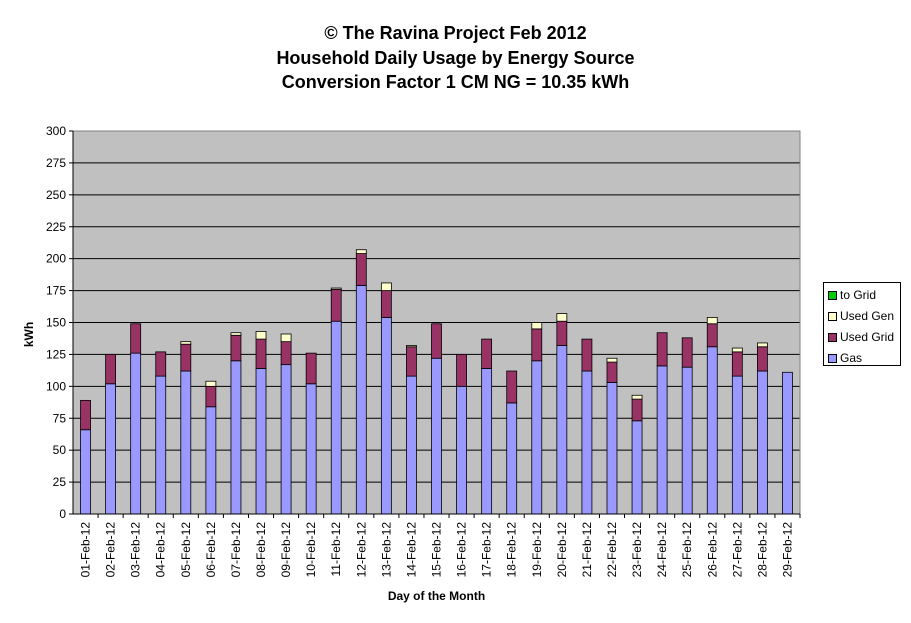 Image resolution: width=911 pixels, height=623 pixels. I want to click on x-tick-label: 15-Feb-12, so click(437, 550).